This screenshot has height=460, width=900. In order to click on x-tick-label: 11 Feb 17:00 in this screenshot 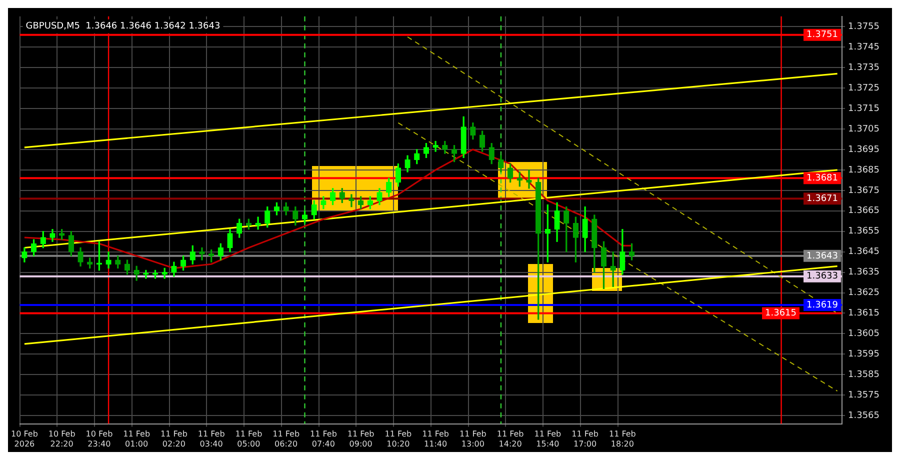, I will do `click(585, 439)`.